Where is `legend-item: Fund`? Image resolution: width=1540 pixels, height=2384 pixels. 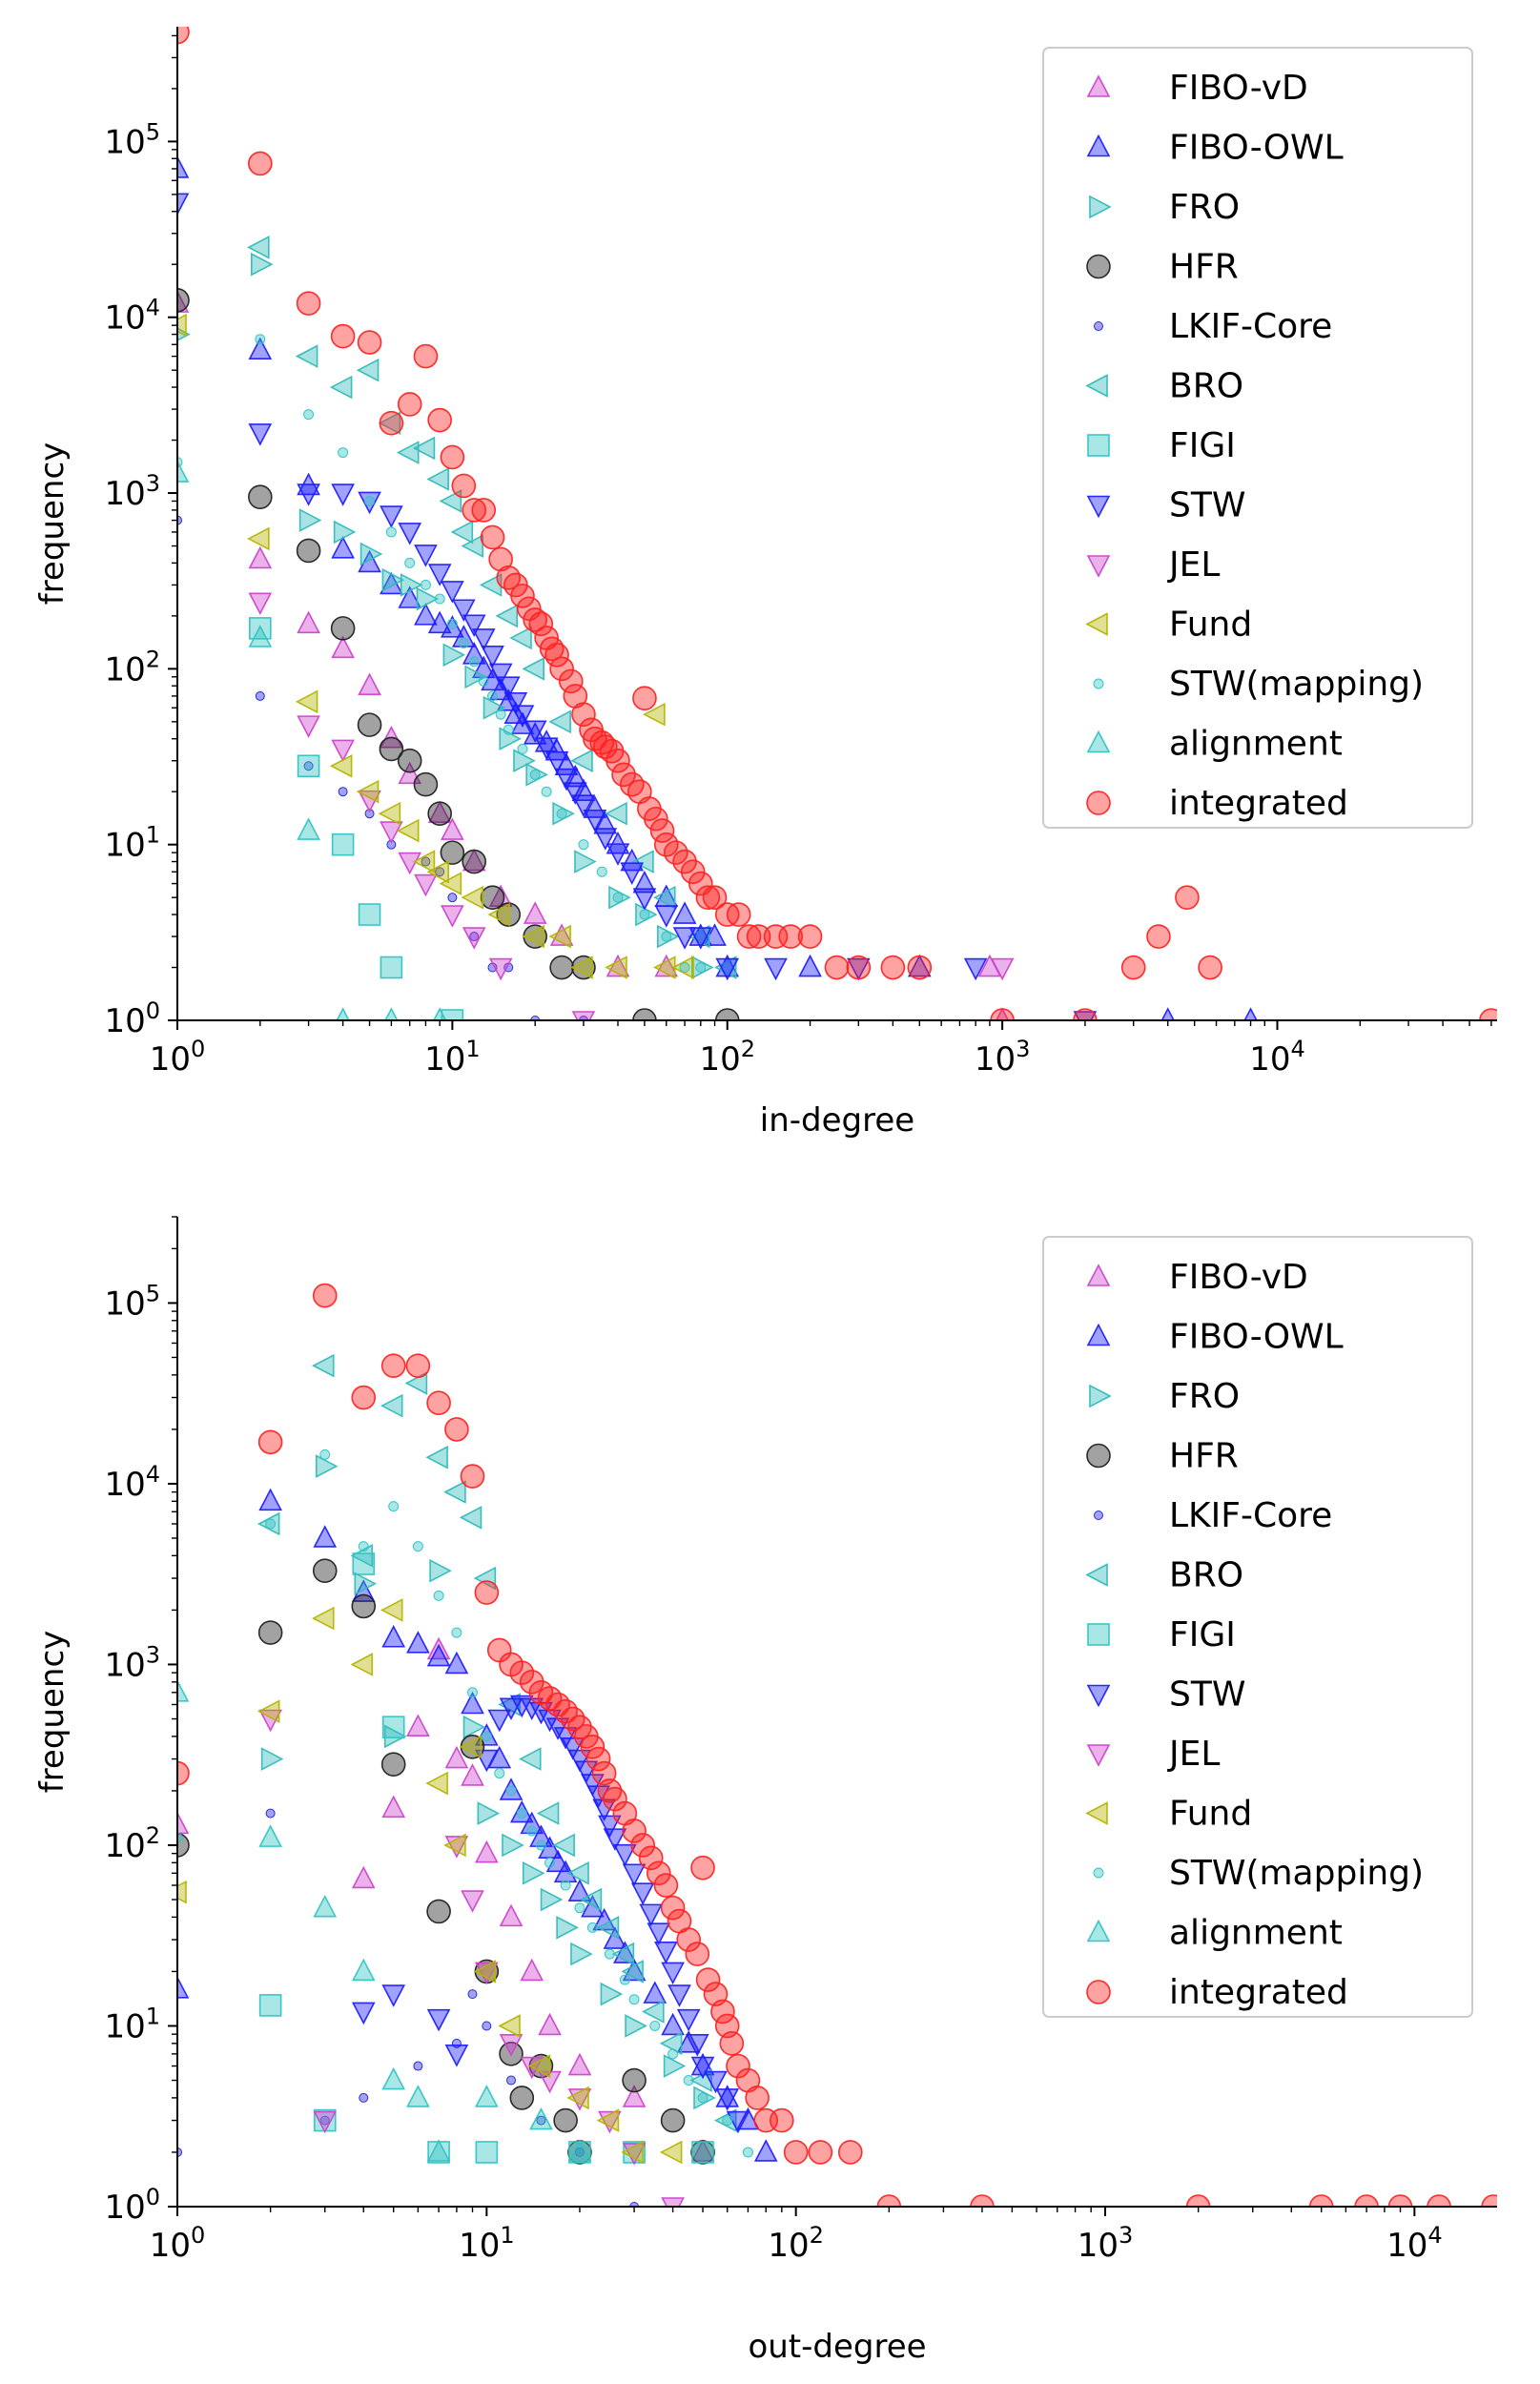
legend-item: Fund is located at coordinates (1168, 1815).